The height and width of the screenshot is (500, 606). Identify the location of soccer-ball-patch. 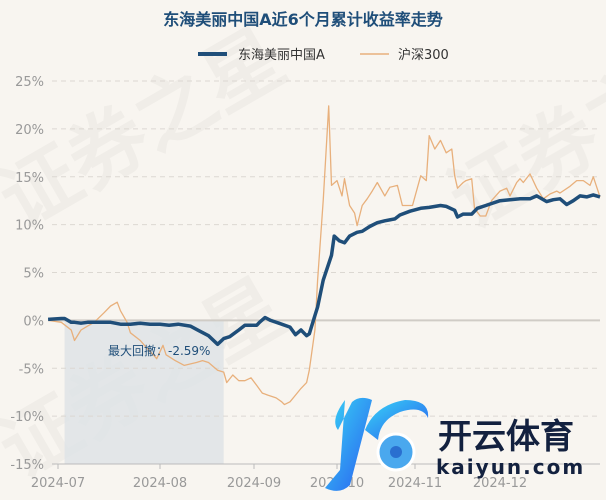
(396, 452).